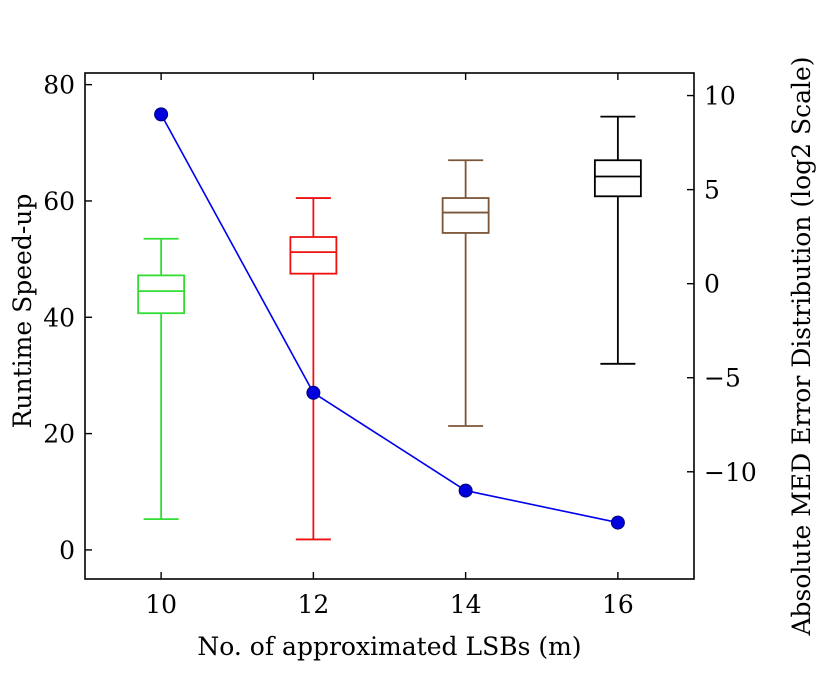 This screenshot has width=832, height=673. What do you see at coordinates (730, 472) in the screenshot?
I see `y2-tick-label: −10` at bounding box center [730, 472].